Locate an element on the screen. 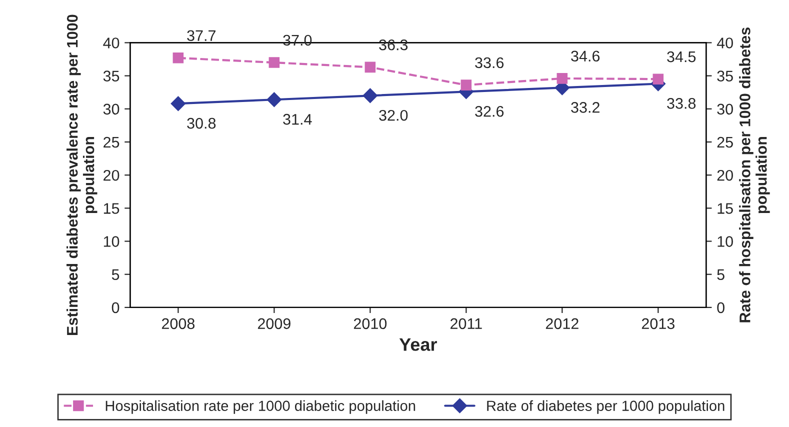 This screenshot has width=789, height=427. y2-tick-label: 20 is located at coordinates (725, 175).